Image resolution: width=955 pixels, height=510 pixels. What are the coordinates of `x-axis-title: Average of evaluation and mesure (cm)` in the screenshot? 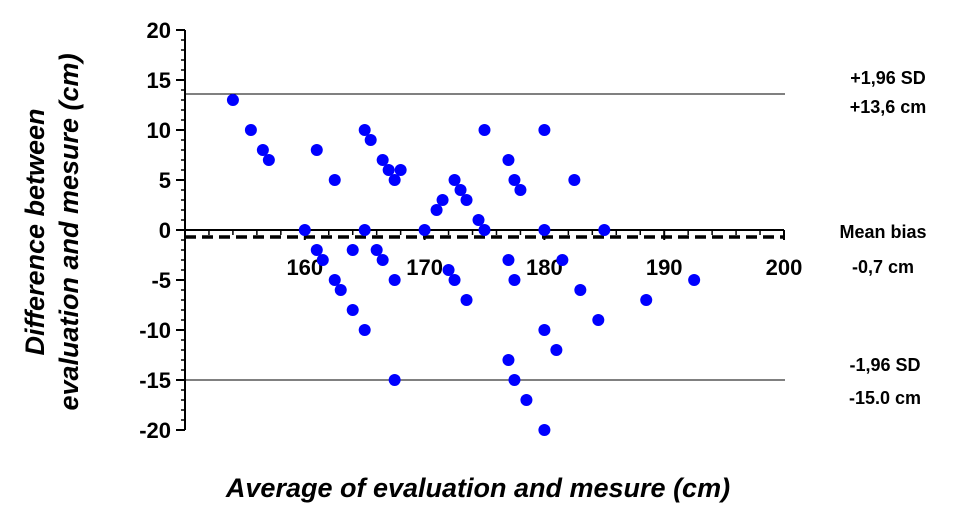 It's located at (477, 488).